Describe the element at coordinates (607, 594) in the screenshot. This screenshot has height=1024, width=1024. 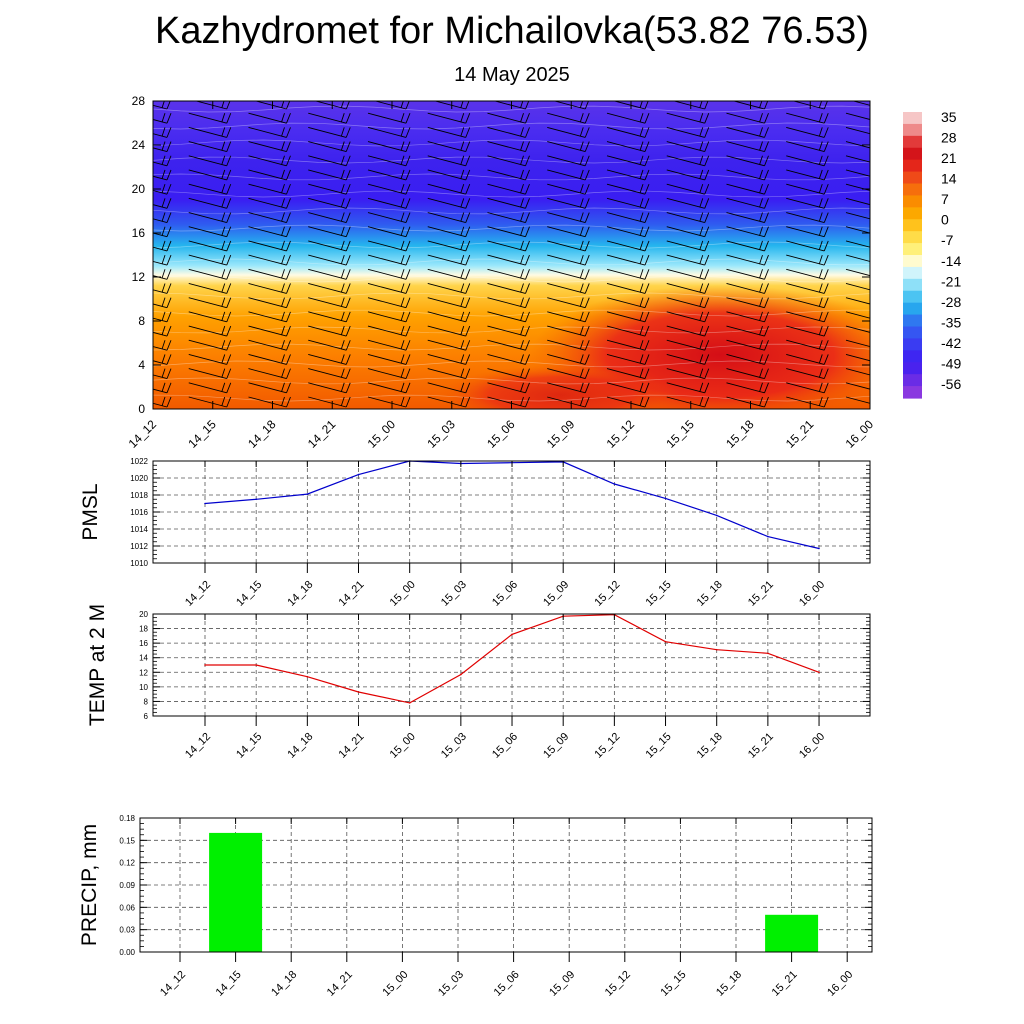
I see `x-tick-label: 15_12` at that location.